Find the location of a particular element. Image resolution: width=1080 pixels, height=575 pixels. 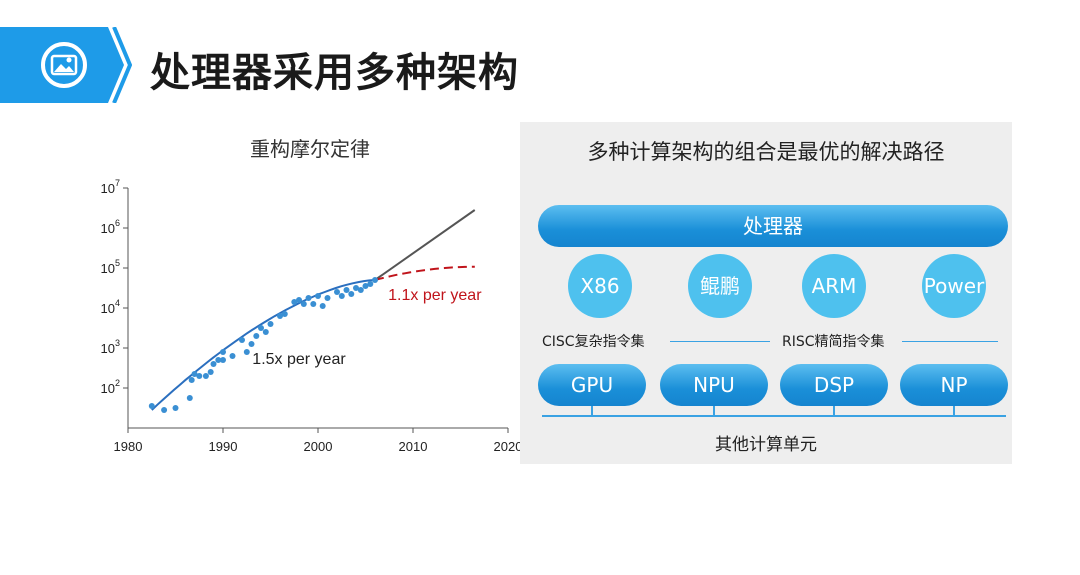

cisc-label: CISC复杂指令集 is located at coordinates (593, 342).